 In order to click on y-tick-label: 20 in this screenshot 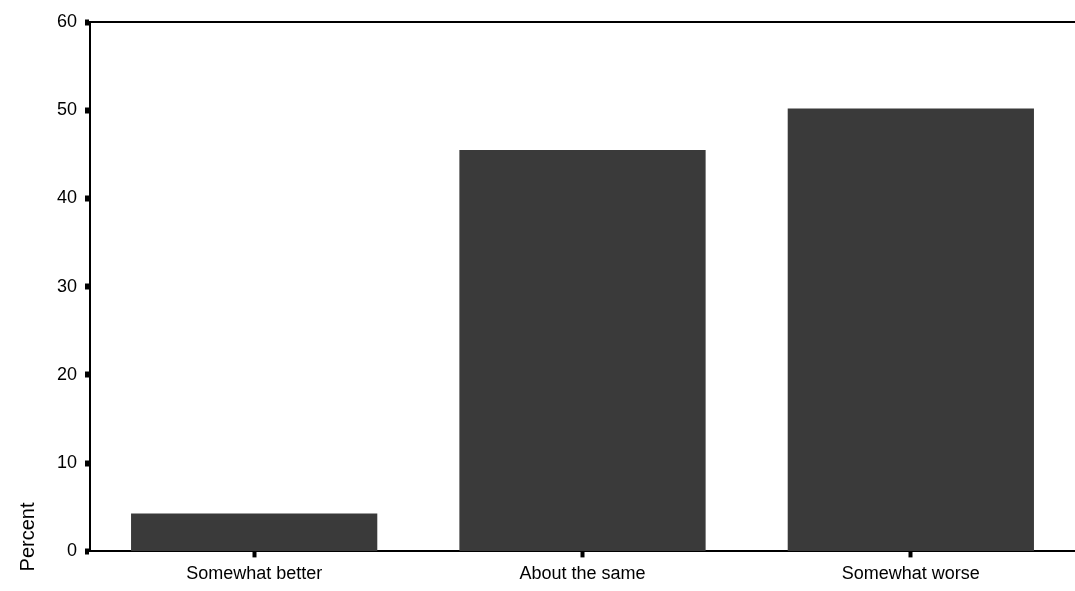, I will do `click(66, 373)`.